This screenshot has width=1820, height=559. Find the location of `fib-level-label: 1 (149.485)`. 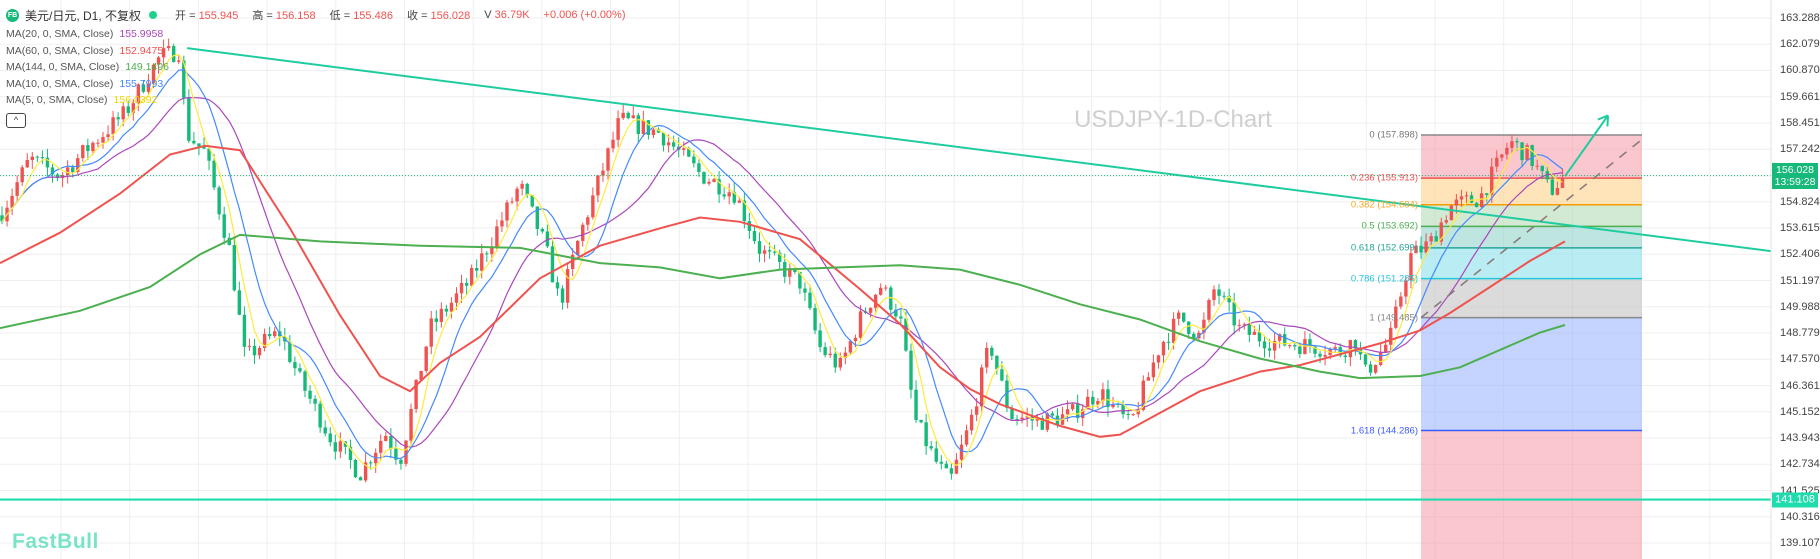

fib-level-label: 1 (149.485) is located at coordinates (1393, 318).